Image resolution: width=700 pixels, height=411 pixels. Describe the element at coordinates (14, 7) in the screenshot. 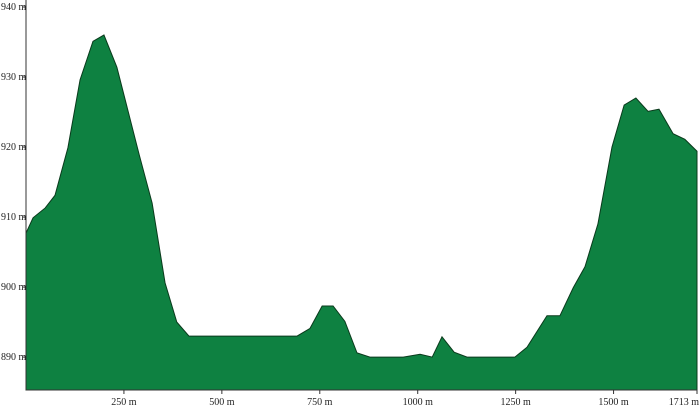

I see `y-tick-label: 940 m` at that location.